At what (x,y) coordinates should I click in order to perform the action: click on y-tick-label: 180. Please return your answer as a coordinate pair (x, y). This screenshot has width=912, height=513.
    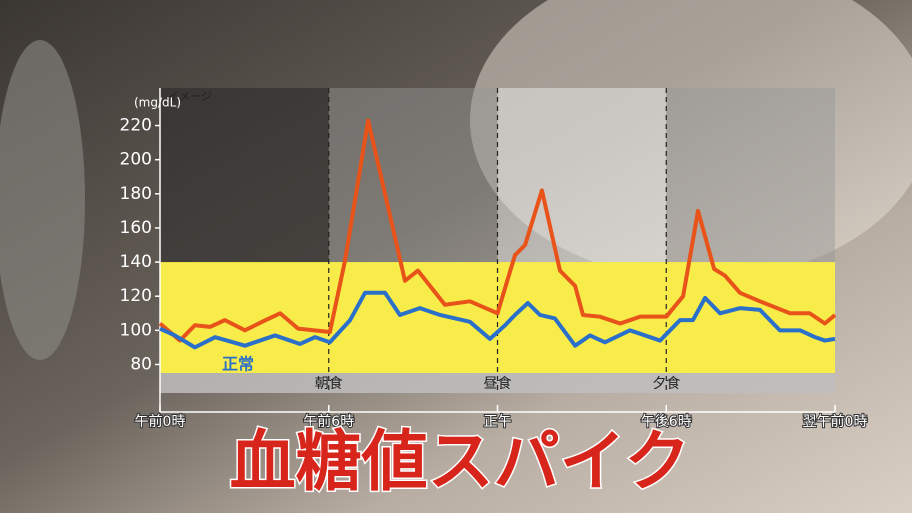
    Looking at the image, I should click on (136, 194).